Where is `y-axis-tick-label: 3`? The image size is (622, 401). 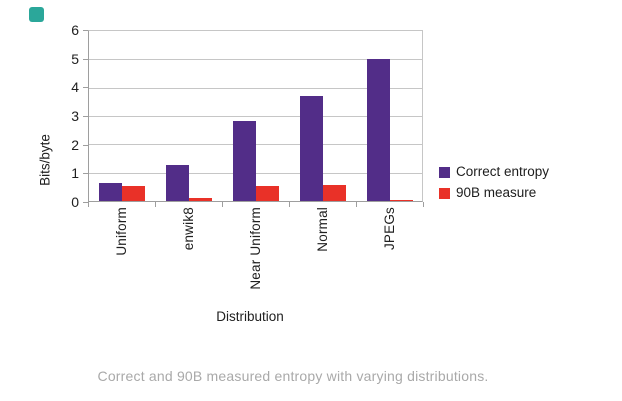 y-axis-tick-label: 3 is located at coordinates (75, 116).